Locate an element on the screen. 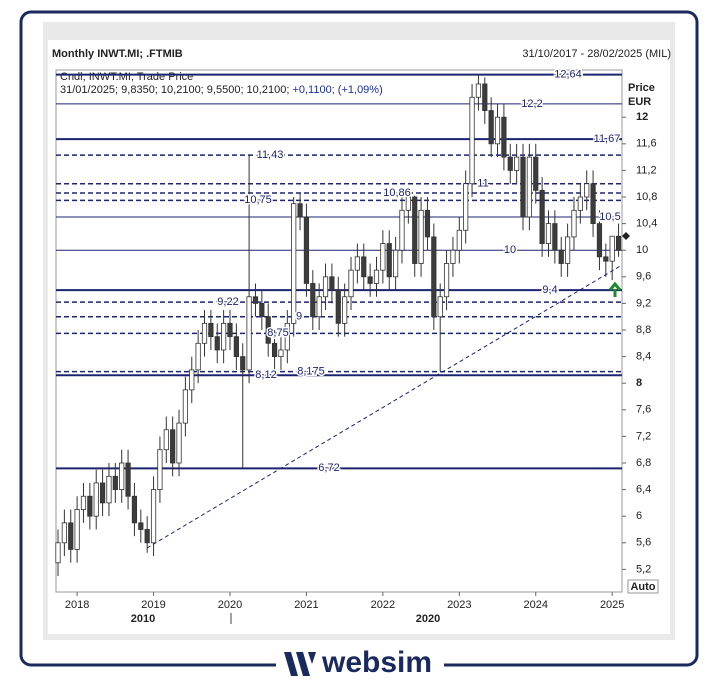 This screenshot has height=686, width=719. level-label: 10,86 is located at coordinates (397, 193).